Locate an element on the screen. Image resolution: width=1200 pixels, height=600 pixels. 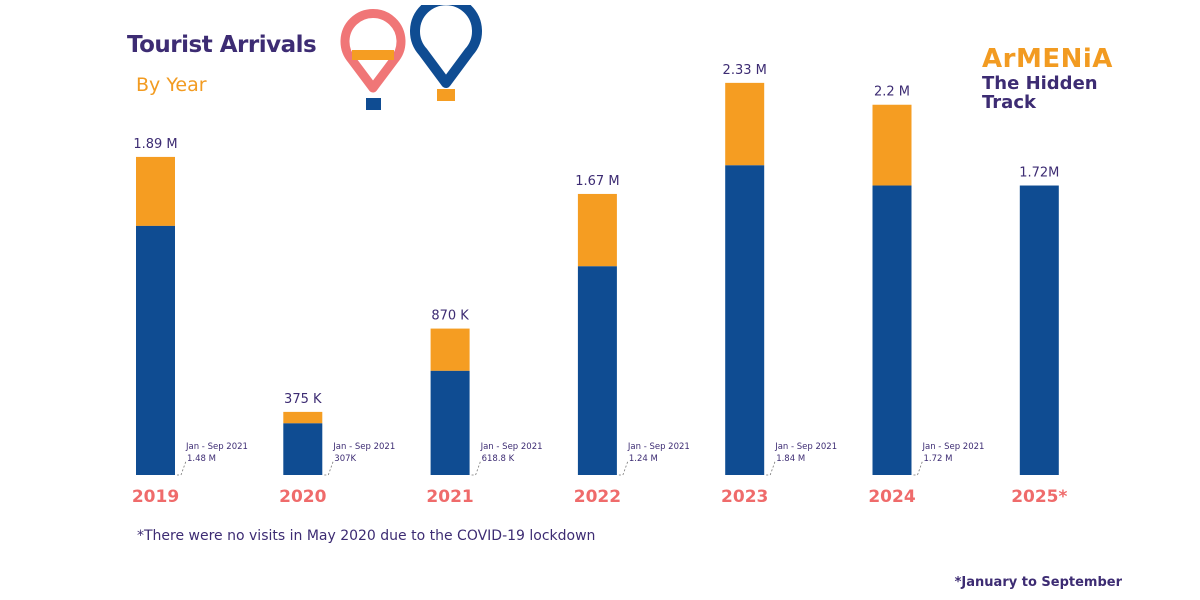
logo-tagline-2: Track is located at coordinates (1009, 102).